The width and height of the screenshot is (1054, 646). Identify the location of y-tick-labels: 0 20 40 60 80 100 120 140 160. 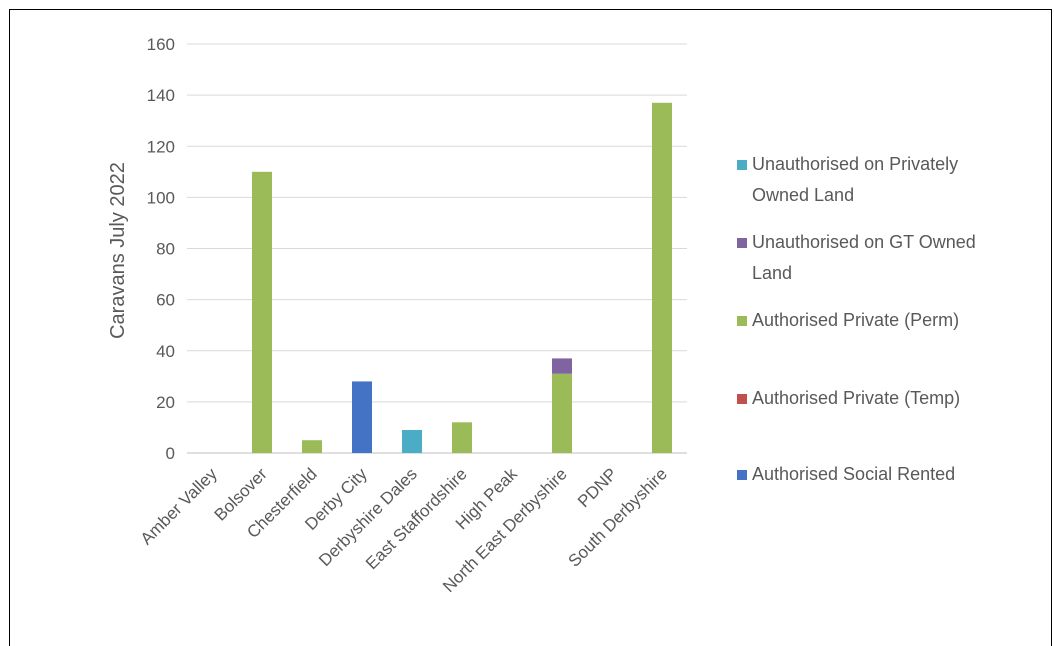
(161, 249).